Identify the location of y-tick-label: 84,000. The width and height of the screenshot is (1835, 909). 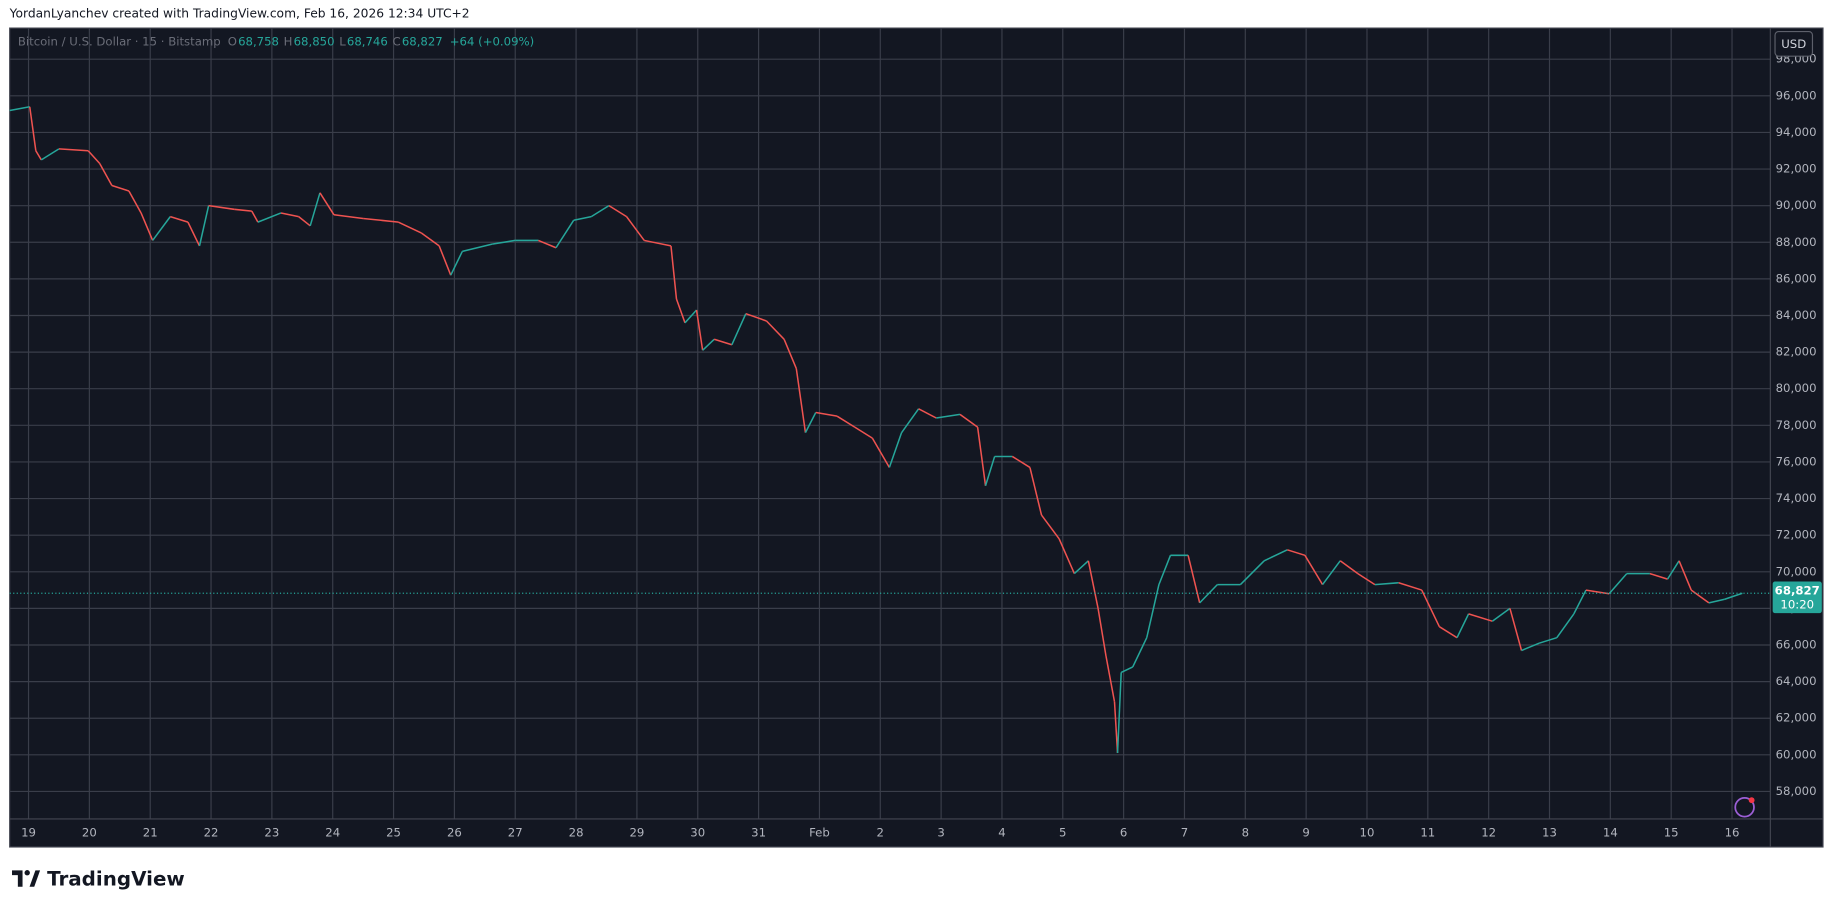
(1796, 315).